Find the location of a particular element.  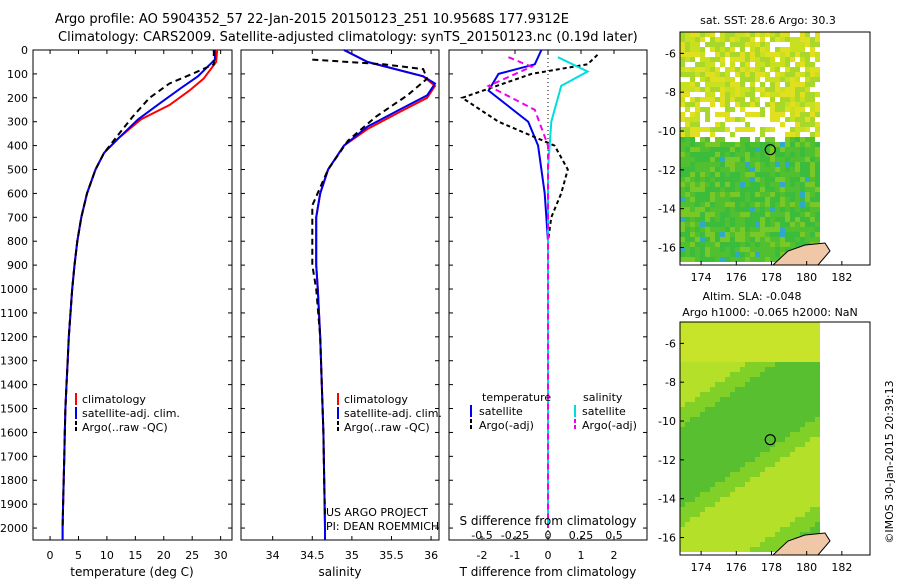

y-tick-label: 600 is located at coordinates (17, 193).